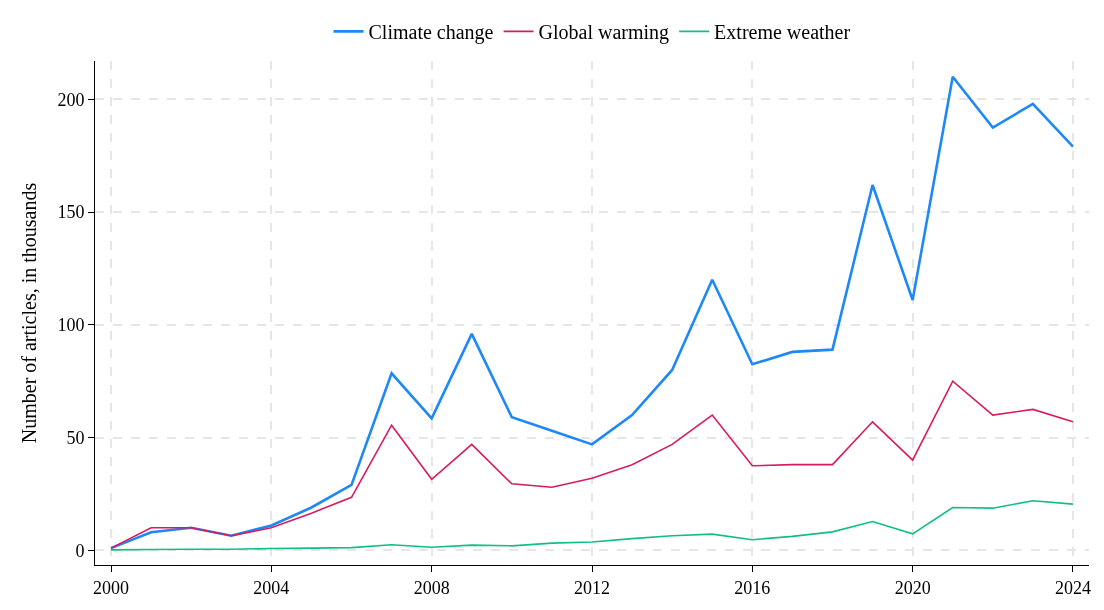 The width and height of the screenshot is (1104, 610). I want to click on x-tick-label: 2000, so click(111, 587).